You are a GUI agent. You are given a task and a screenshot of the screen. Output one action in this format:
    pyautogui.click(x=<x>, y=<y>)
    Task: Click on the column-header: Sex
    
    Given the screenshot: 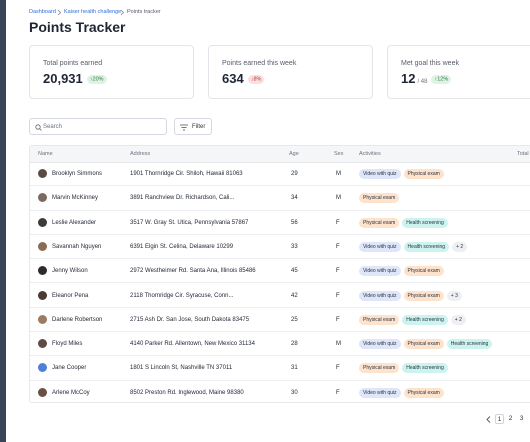 What is the action you would take?
    pyautogui.click(x=339, y=154)
    